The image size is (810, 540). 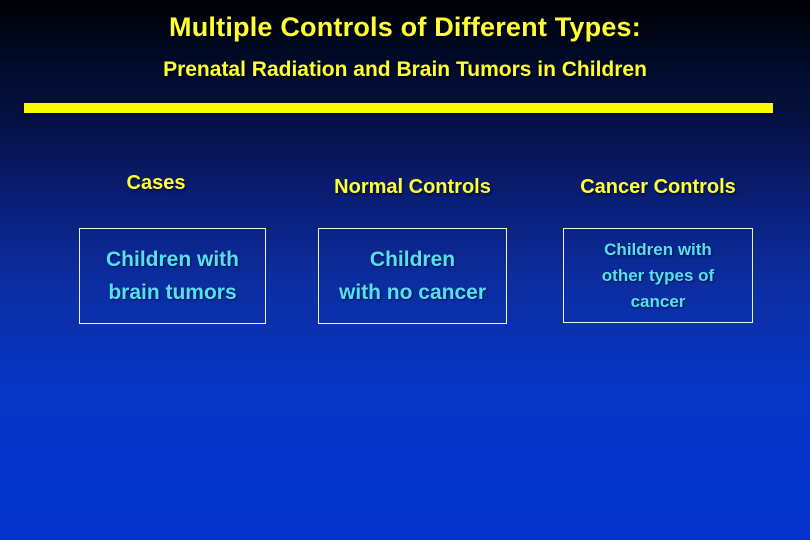 What do you see at coordinates (658, 301) in the screenshot?
I see `box-text-line: cancer` at bounding box center [658, 301].